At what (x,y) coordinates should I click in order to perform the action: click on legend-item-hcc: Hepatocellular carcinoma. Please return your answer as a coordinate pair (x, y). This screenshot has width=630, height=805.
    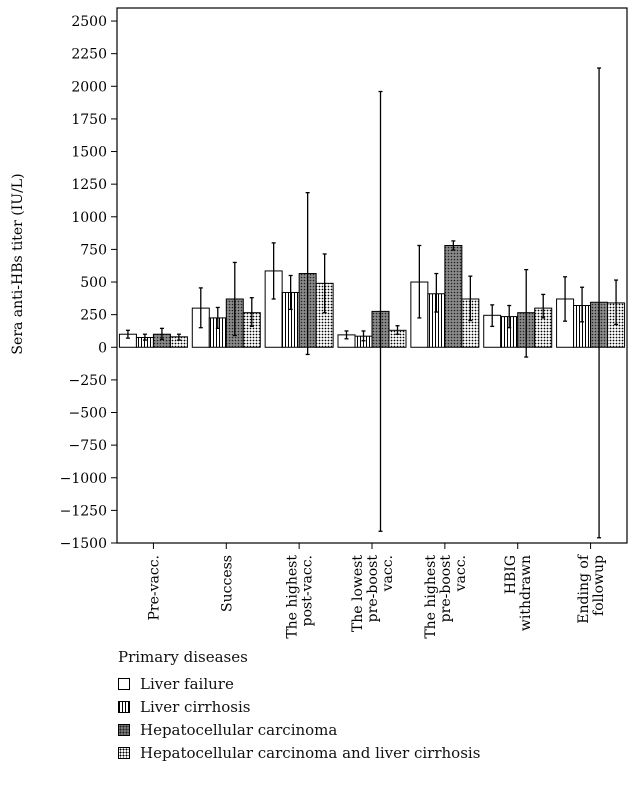
    Looking at the image, I should click on (299, 729).